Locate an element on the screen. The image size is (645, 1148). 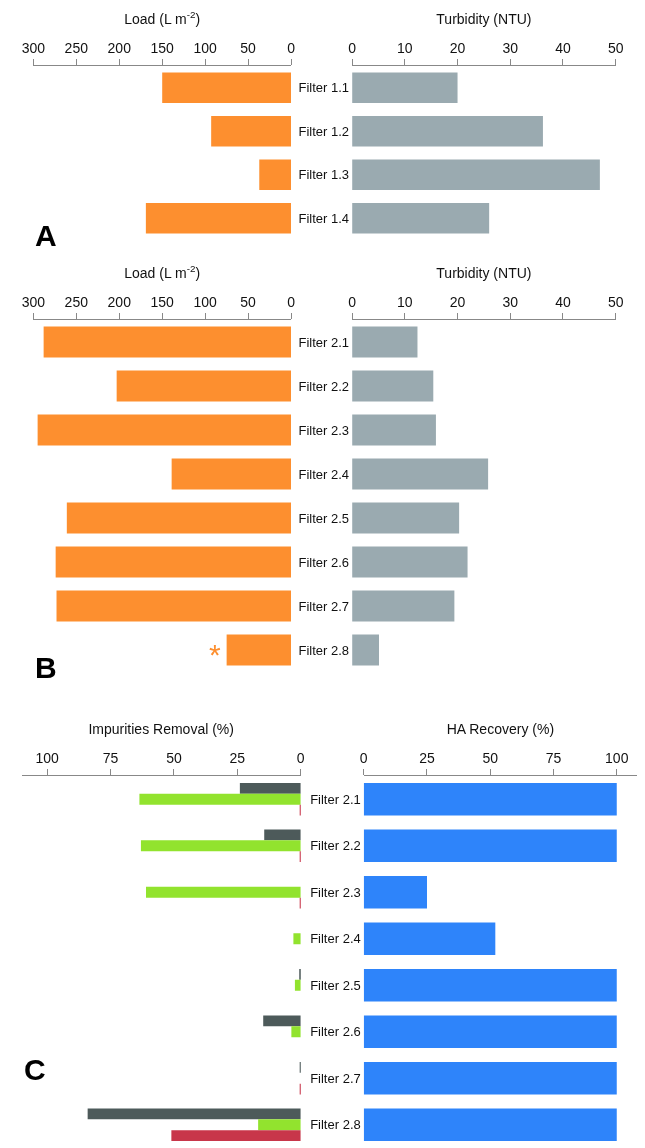
y-tick-label: Filter 1.2 is located at coordinates (324, 131).